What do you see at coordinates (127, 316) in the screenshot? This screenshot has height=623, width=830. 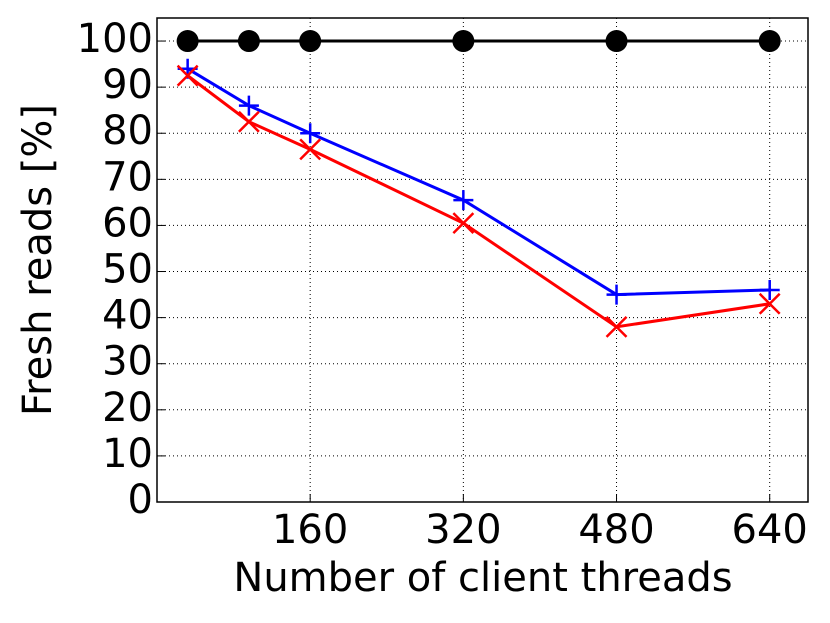 I see `y-tick-label: 40` at bounding box center [127, 316].